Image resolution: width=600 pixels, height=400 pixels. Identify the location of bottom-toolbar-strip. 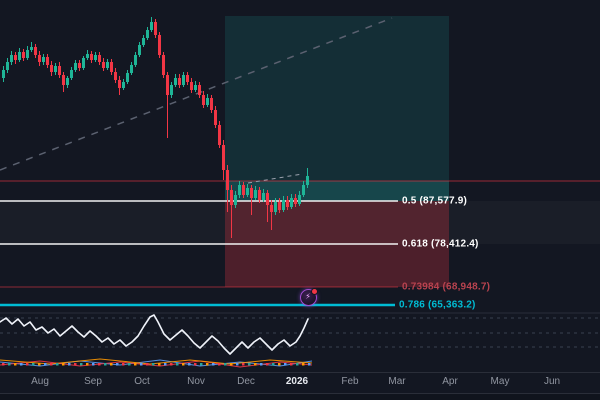
(300, 396).